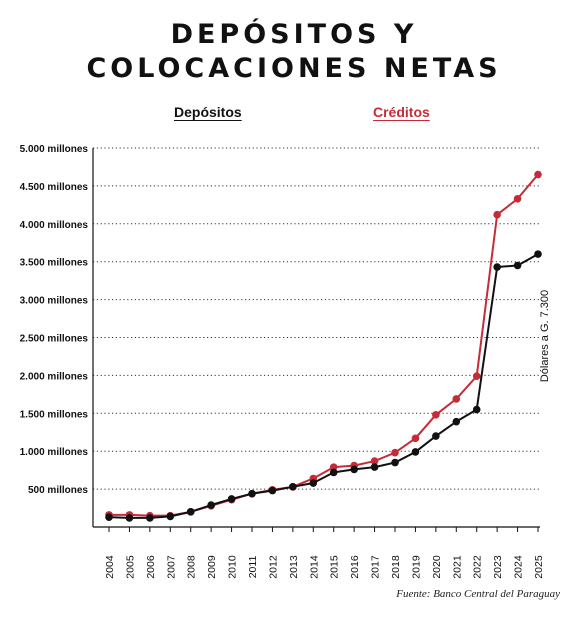 The image size is (588, 624). What do you see at coordinates (54, 414) in the screenshot?
I see `y-tick-label: 1.500 millones` at bounding box center [54, 414].